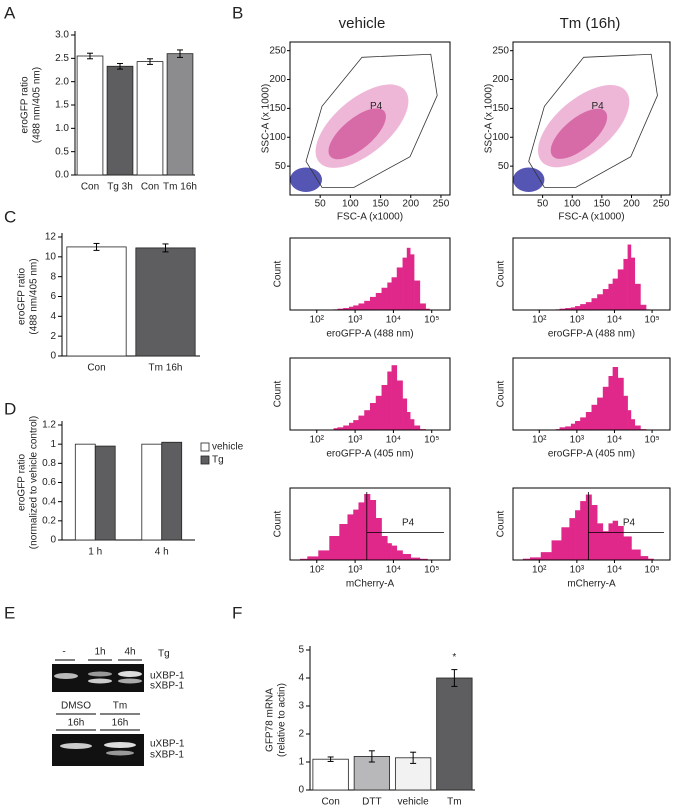  Describe the element at coordinates (500, 108) in the screenshot. I see `y-tick-label: 150` at that location.